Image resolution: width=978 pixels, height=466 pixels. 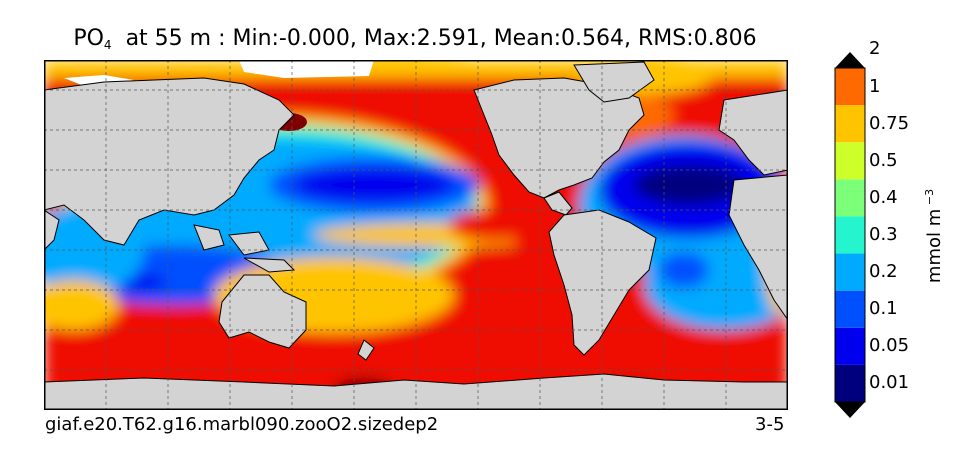 What do you see at coordinates (850, 410) in the screenshot?
I see `colorbar-under-arrow` at bounding box center [850, 410].